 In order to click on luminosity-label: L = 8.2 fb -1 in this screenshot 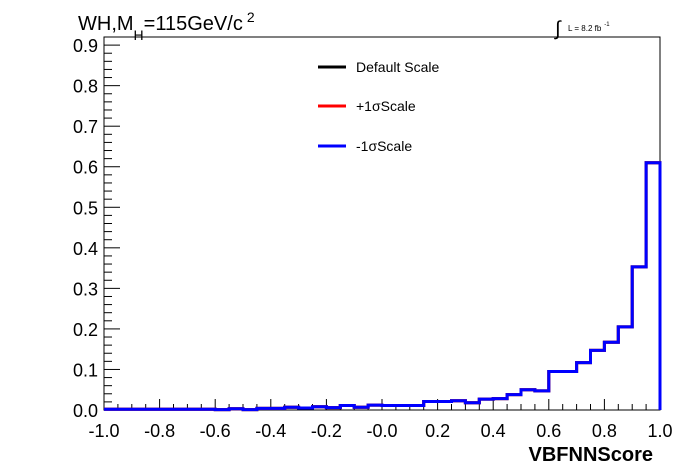, I will do `click(589, 27)`.